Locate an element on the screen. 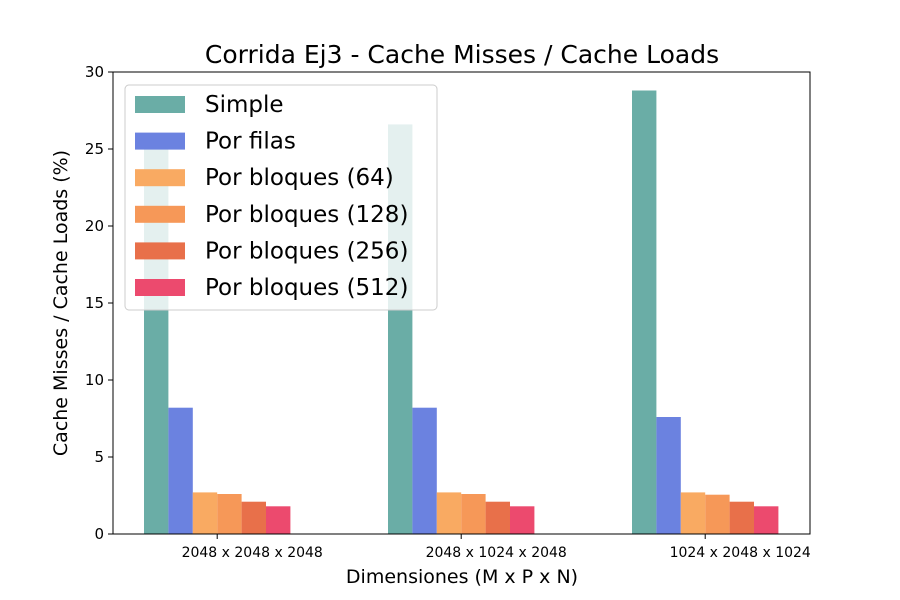 The height and width of the screenshot is (600, 900). x-tick-label: 2048 x 2048 x 2048 is located at coordinates (252, 553).